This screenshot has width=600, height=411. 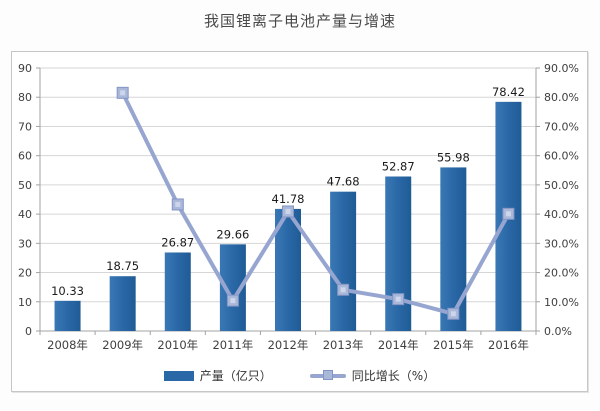 What do you see at coordinates (232, 234) in the screenshot?
I see `bar-value-label: 29.66` at bounding box center [232, 234].